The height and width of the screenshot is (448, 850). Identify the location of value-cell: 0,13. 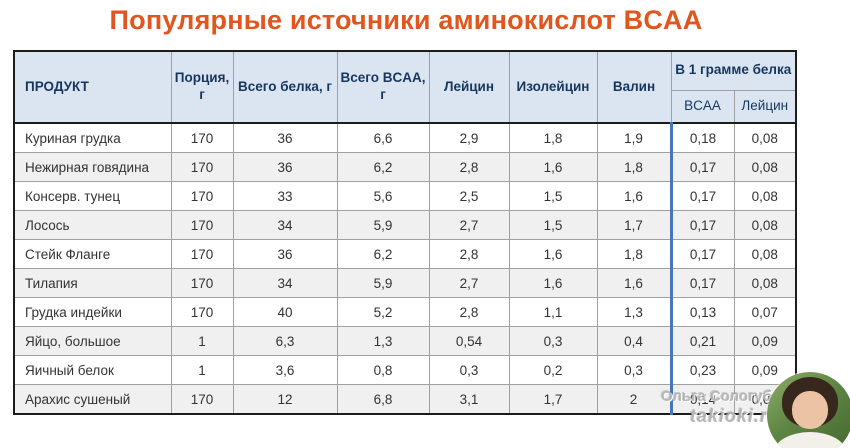
(702, 312).